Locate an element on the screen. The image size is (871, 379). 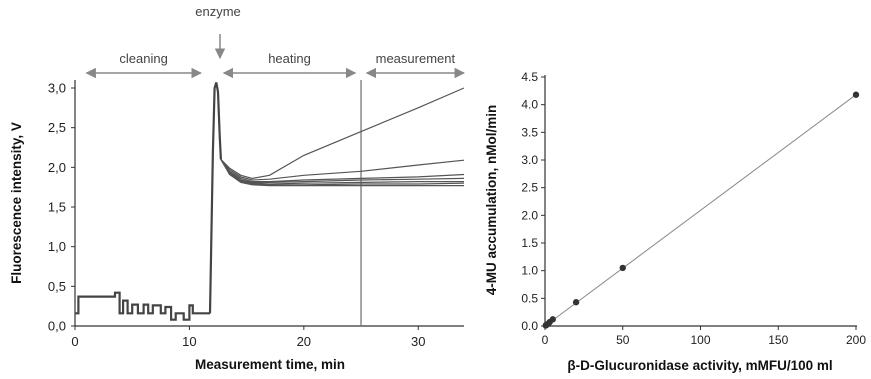
enzyme-annotation-label: enzyme is located at coordinates (218, 11).